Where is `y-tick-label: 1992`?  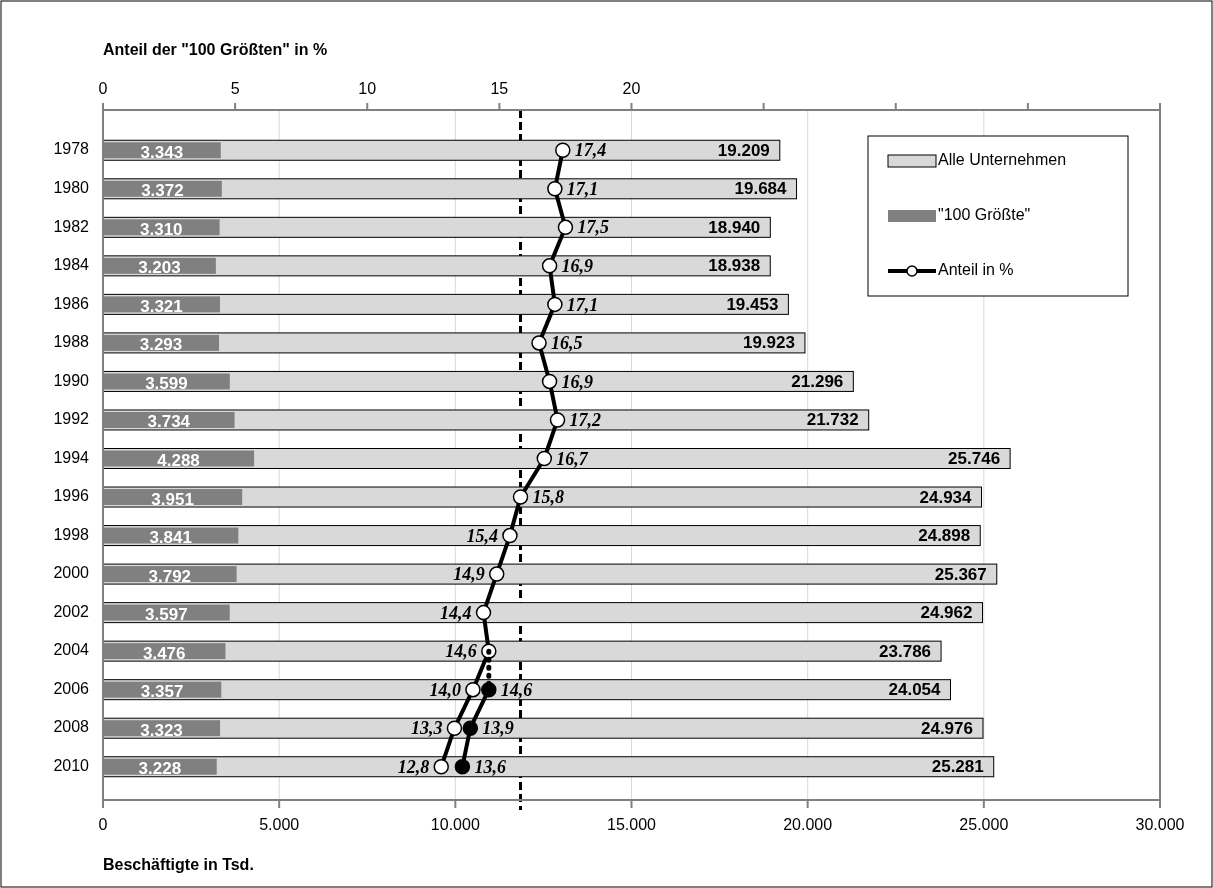 y-tick-label: 1992 is located at coordinates (71, 419).